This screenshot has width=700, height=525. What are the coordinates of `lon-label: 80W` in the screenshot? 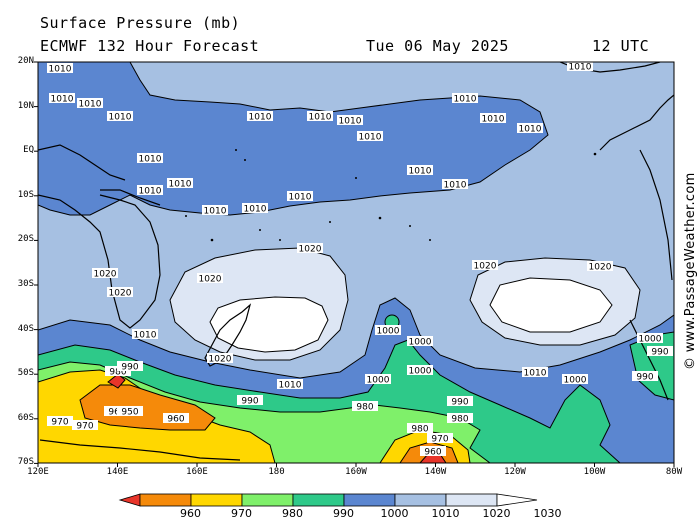 It's located at (674, 472).